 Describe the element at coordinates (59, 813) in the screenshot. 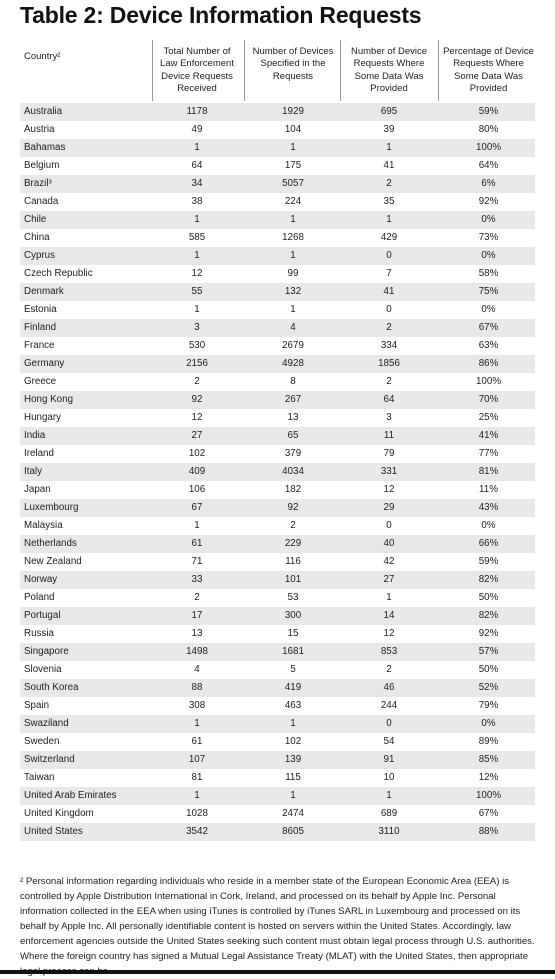

I see `cell-country: United Kingdom` at that location.